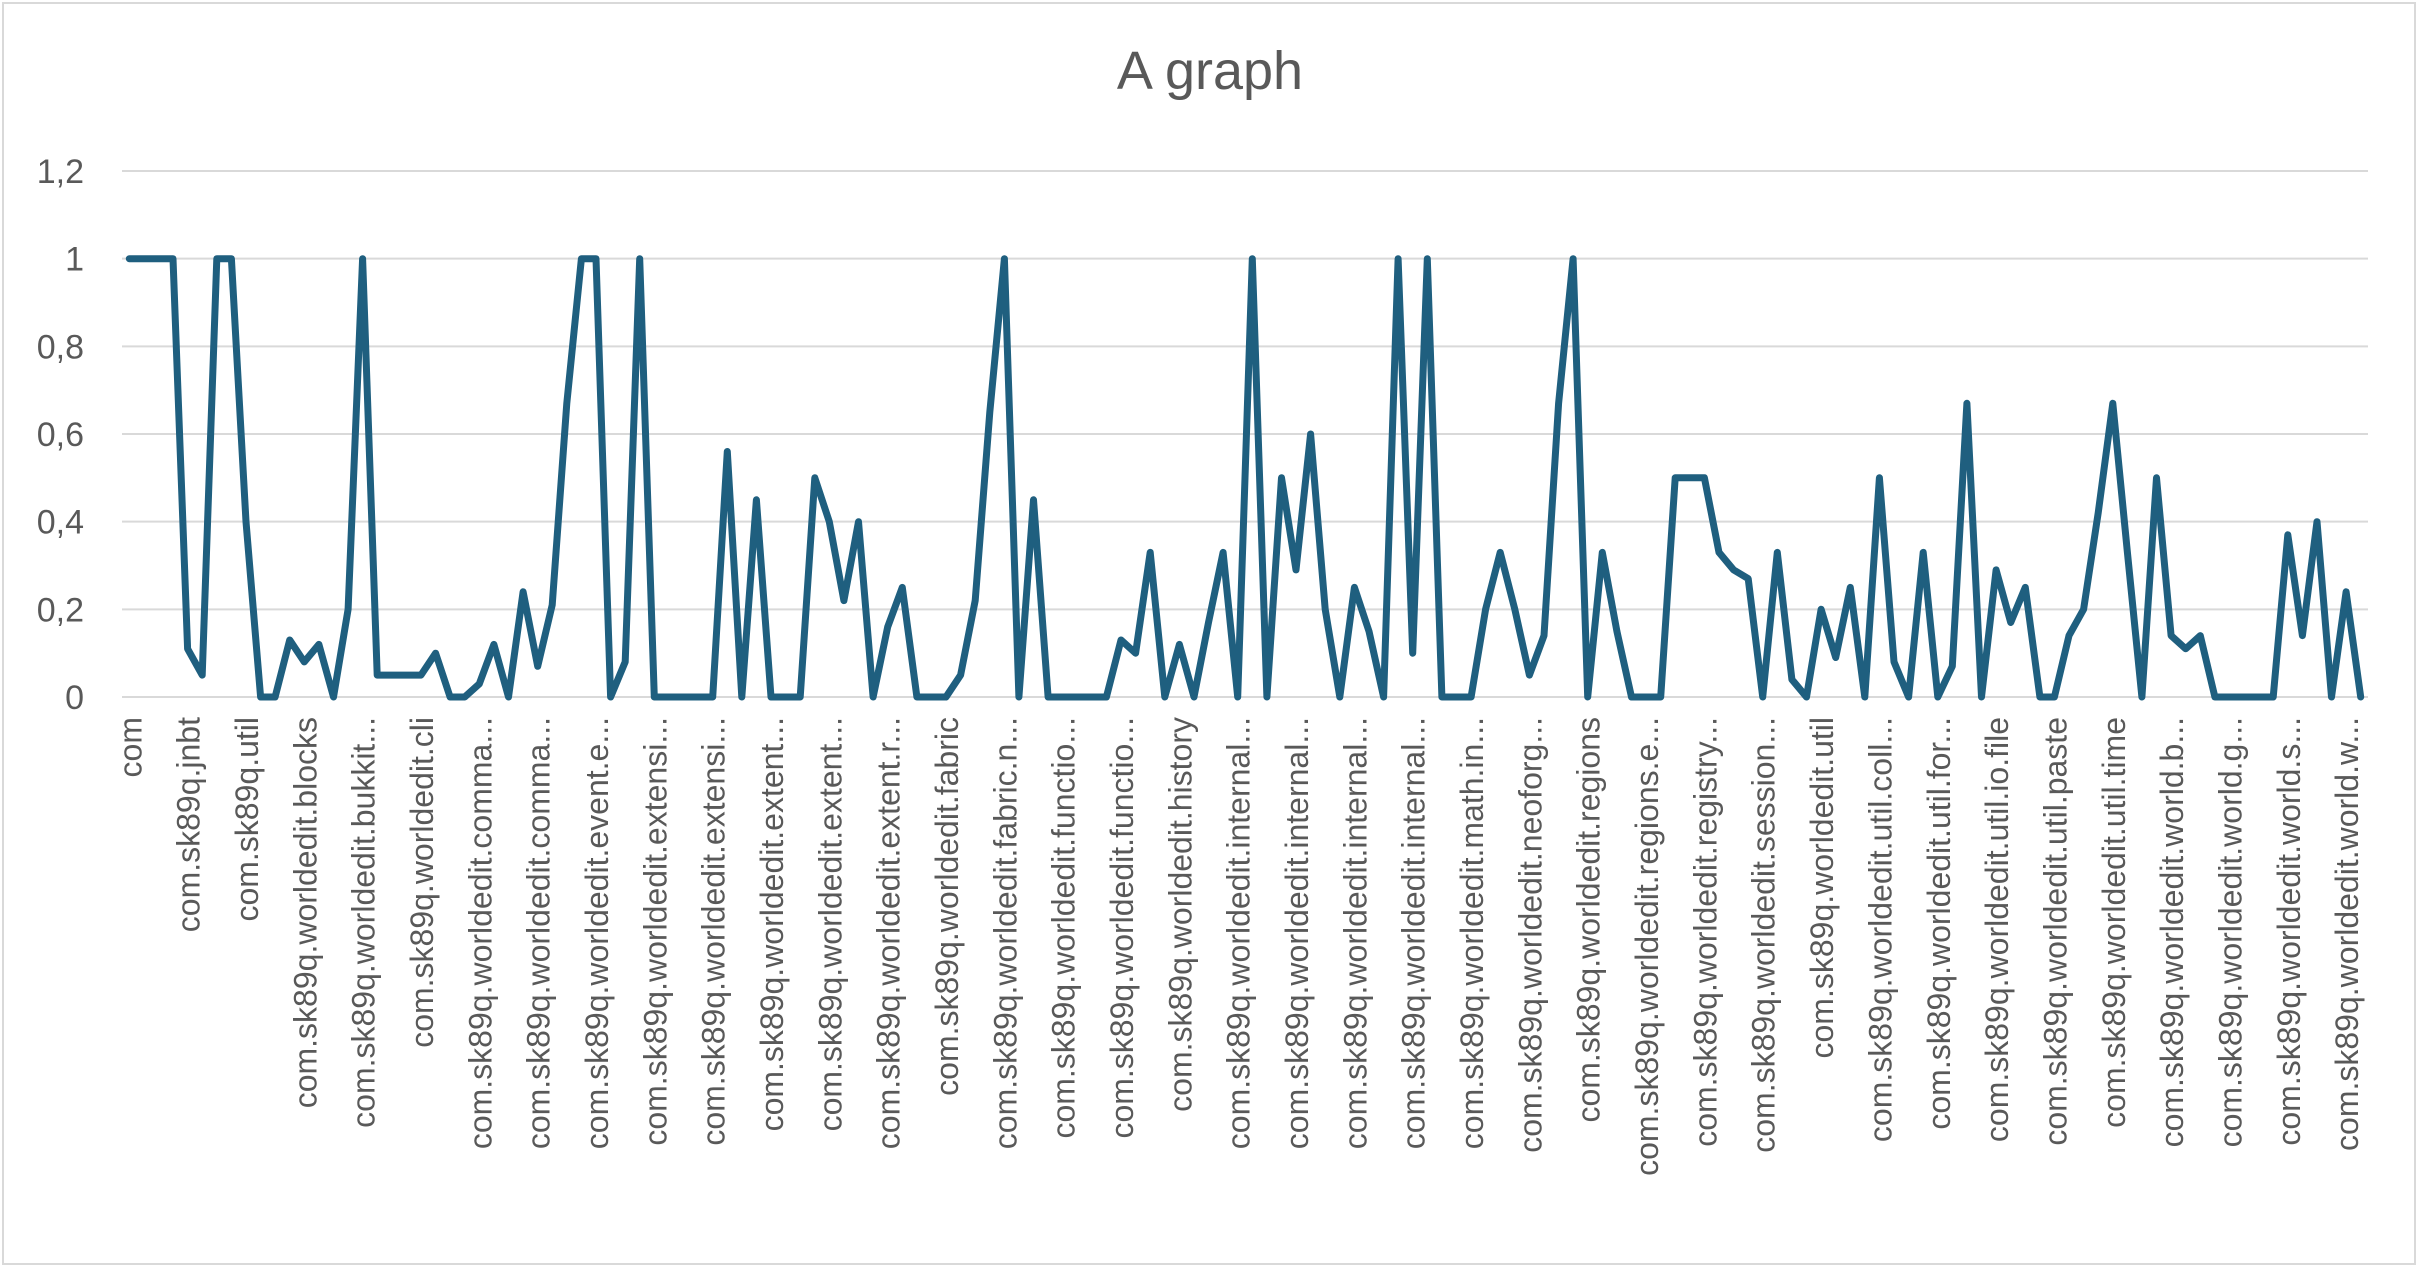  Describe the element at coordinates (60, 172) in the screenshot. I see `y-tick-label: 1,2` at that location.